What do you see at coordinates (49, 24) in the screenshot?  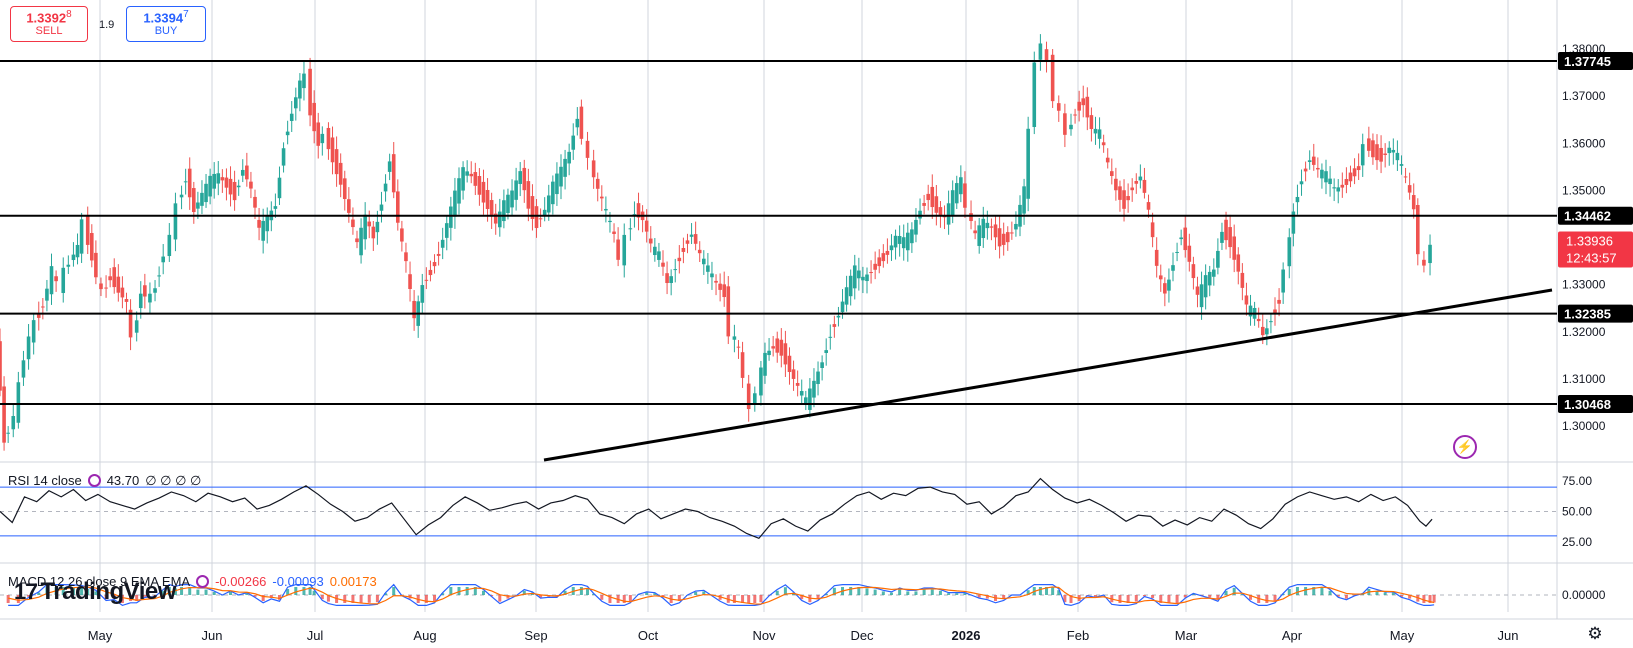 I see `sell-button: 1.33928 SELL` at bounding box center [49, 24].